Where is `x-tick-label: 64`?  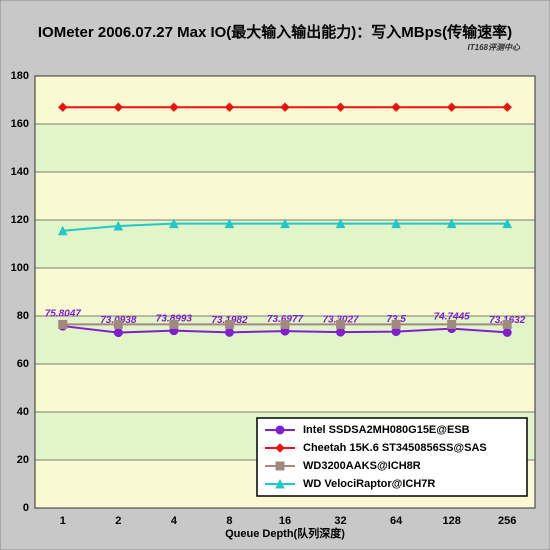 x-tick-label: 64 is located at coordinates (396, 521).